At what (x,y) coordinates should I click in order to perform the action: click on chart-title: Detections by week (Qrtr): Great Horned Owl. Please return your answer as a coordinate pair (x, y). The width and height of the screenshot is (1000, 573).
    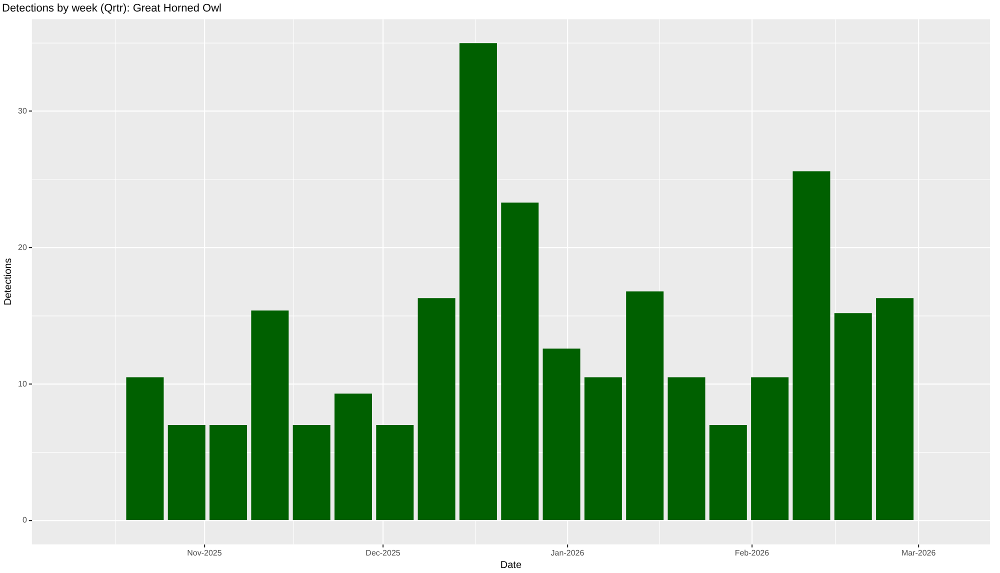
    Looking at the image, I should click on (112, 8).